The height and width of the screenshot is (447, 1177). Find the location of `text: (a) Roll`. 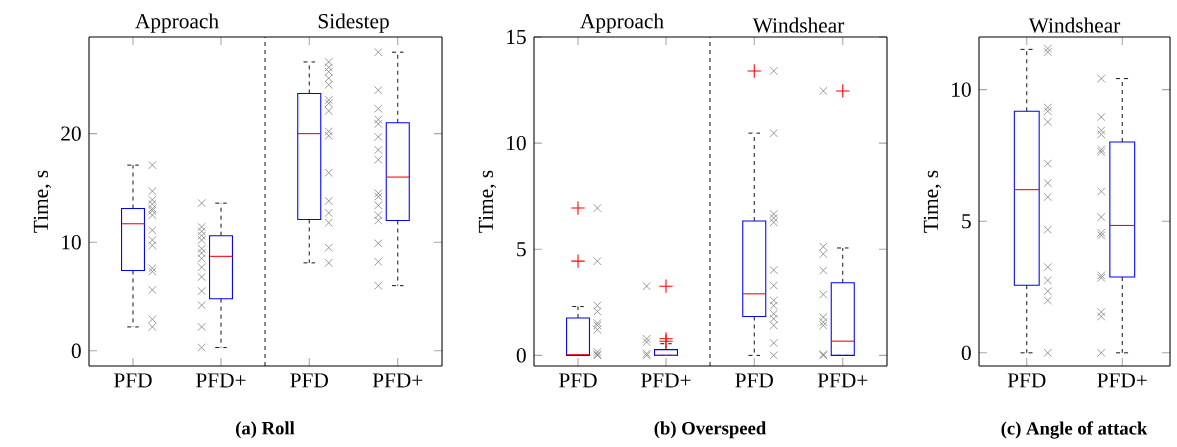

text: (a) Roll is located at coordinates (265, 430).